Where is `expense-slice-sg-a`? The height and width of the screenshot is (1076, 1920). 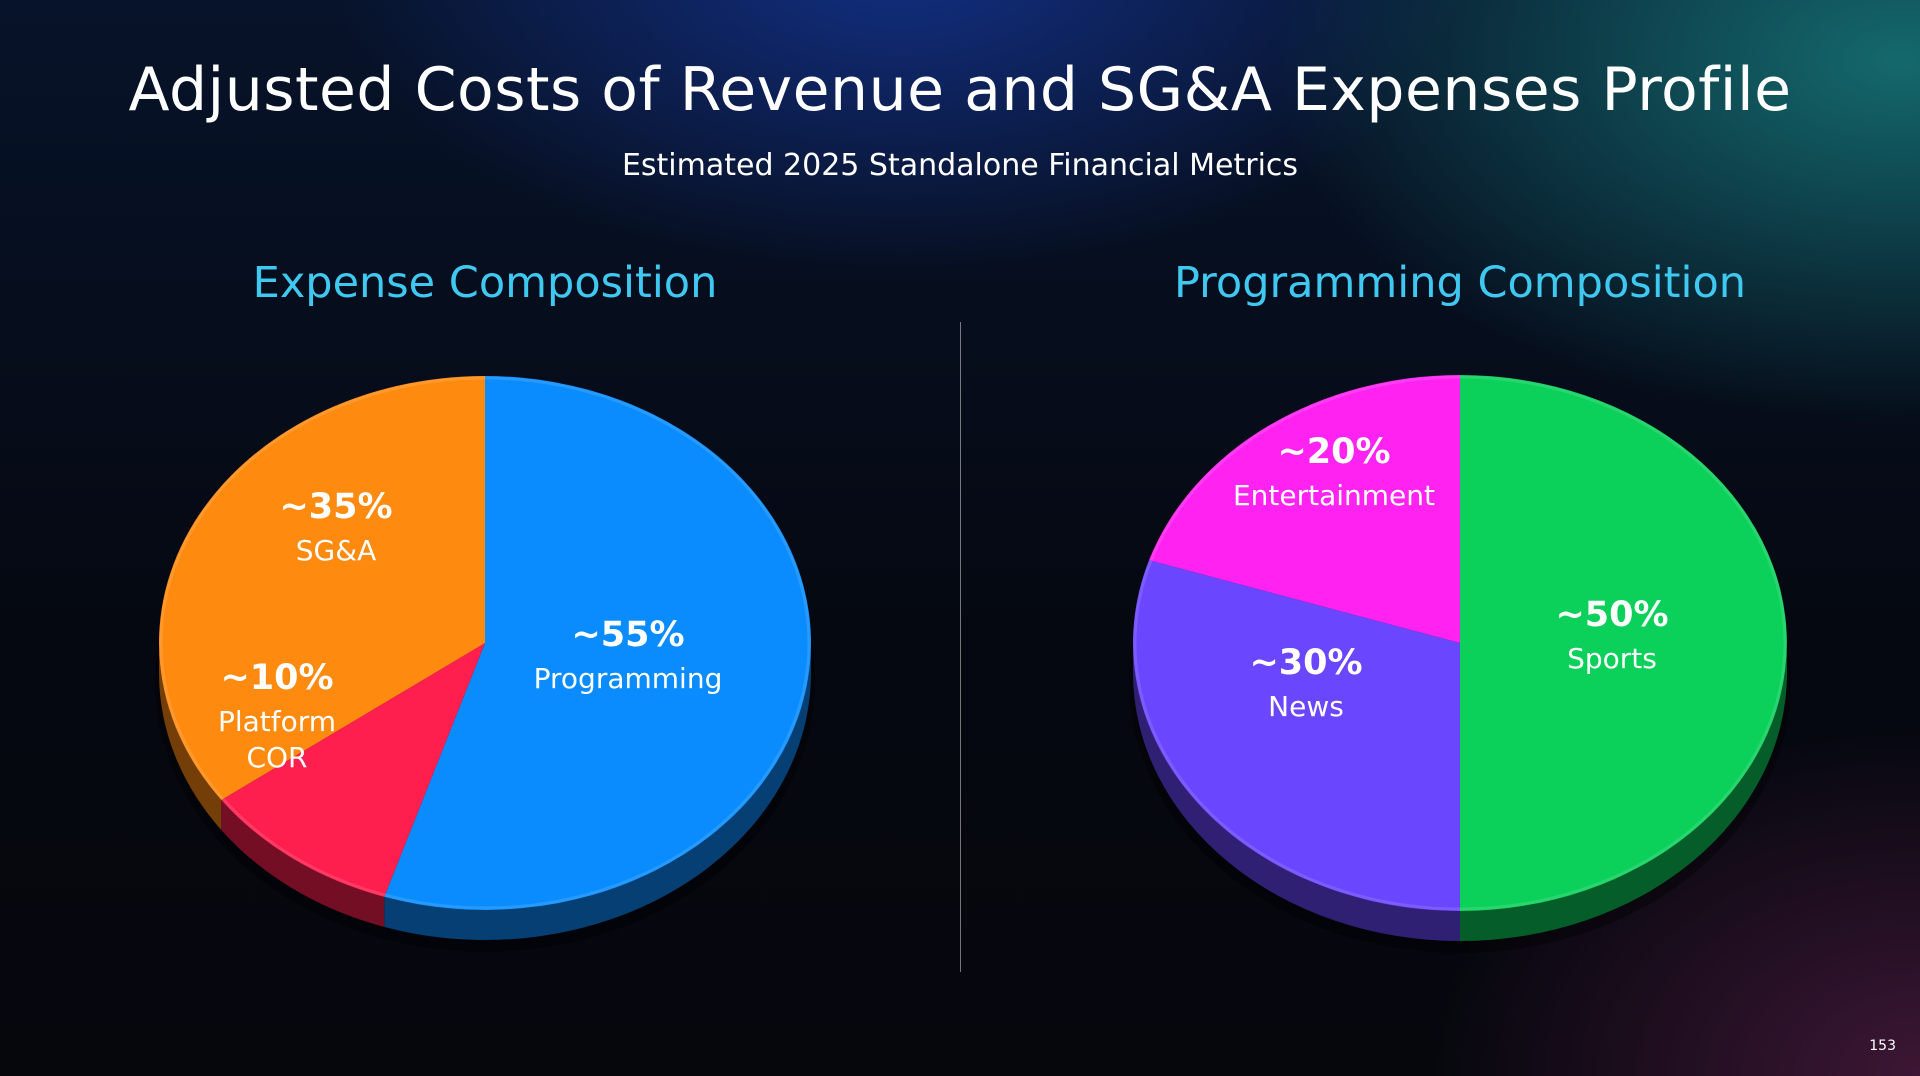
expense-slice-sg-a is located at coordinates (322, 588).